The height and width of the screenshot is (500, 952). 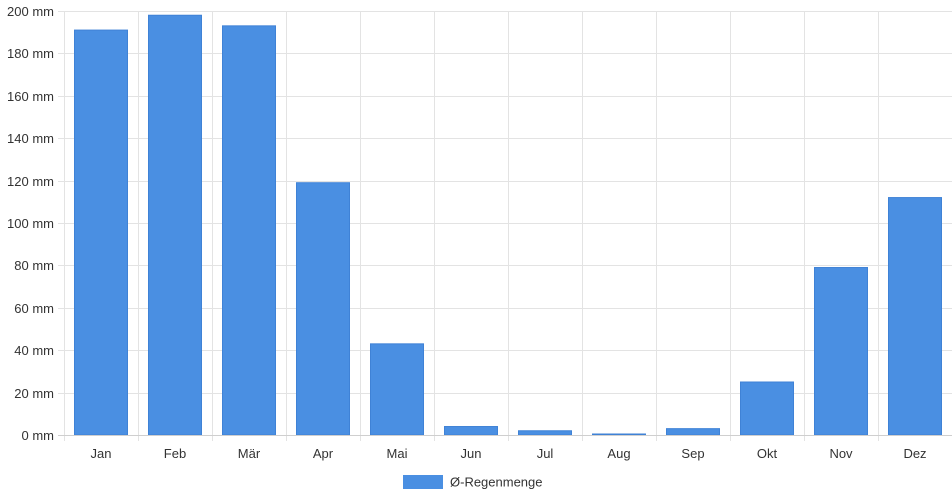 I want to click on x-tick-label: Mai, so click(x=397, y=453).